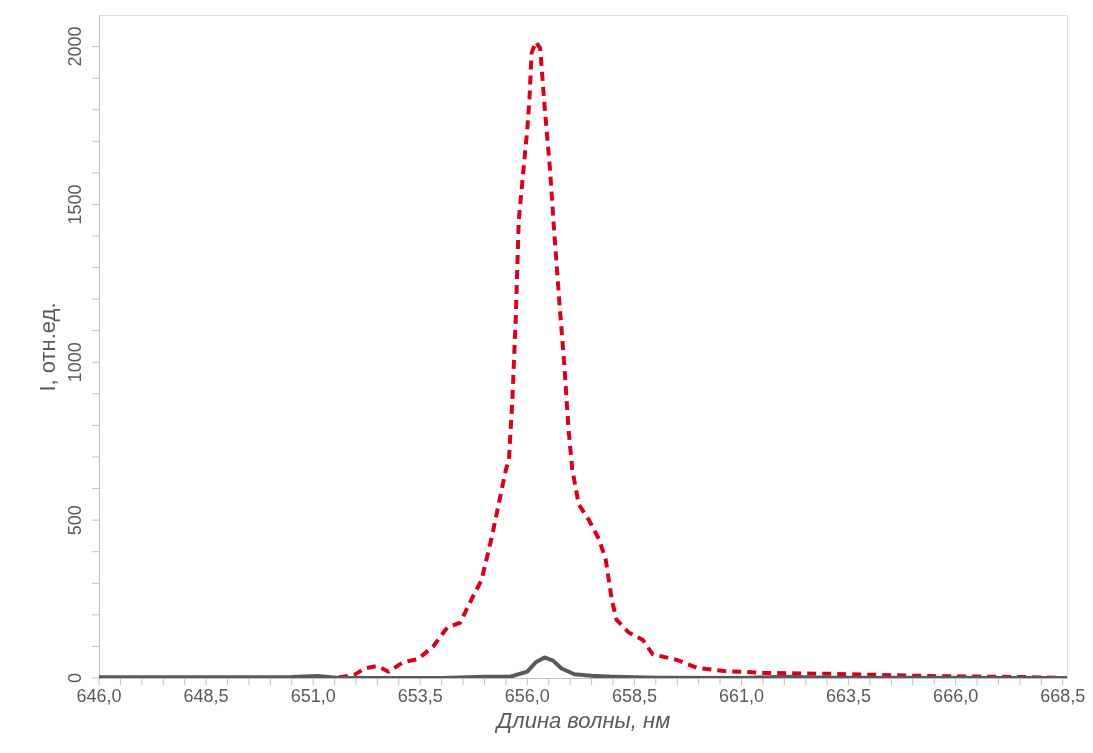 This screenshot has width=1093, height=753. What do you see at coordinates (527, 696) in the screenshot?
I see `x-tick-label: 656,0` at bounding box center [527, 696].